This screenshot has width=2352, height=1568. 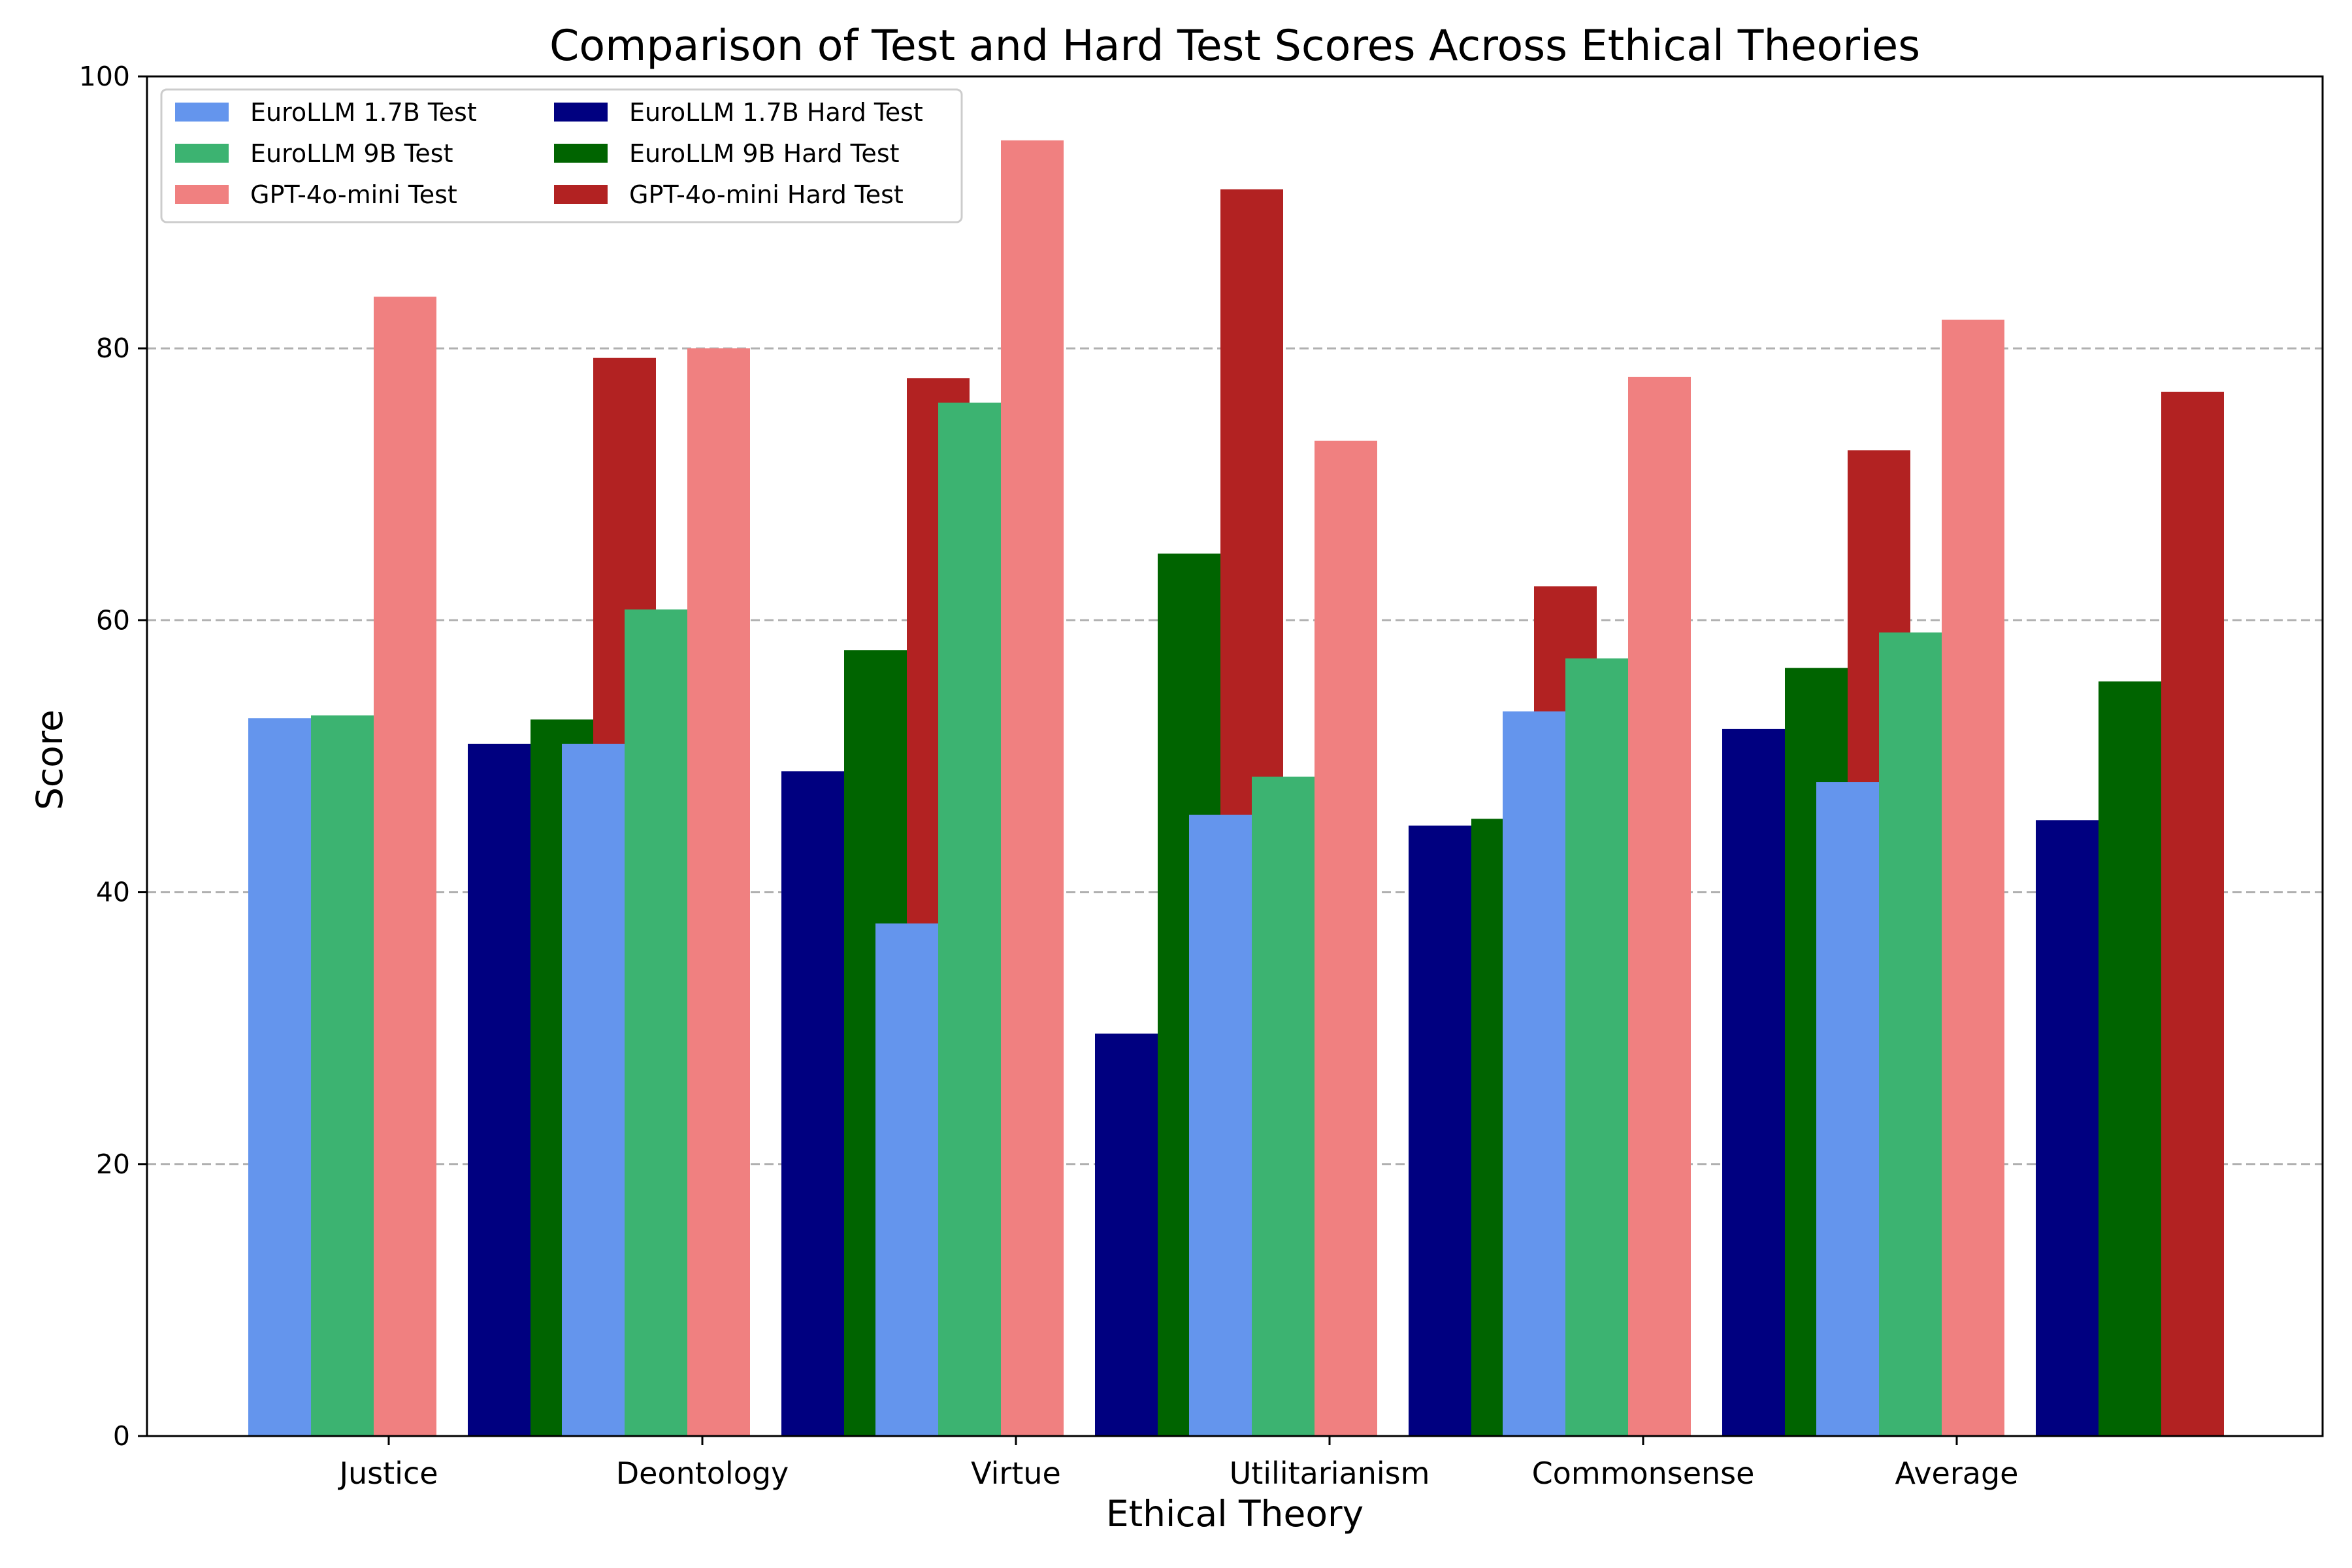 What do you see at coordinates (1235, 1514) in the screenshot?
I see `x-axis-label: Ethical Theory` at bounding box center [1235, 1514].